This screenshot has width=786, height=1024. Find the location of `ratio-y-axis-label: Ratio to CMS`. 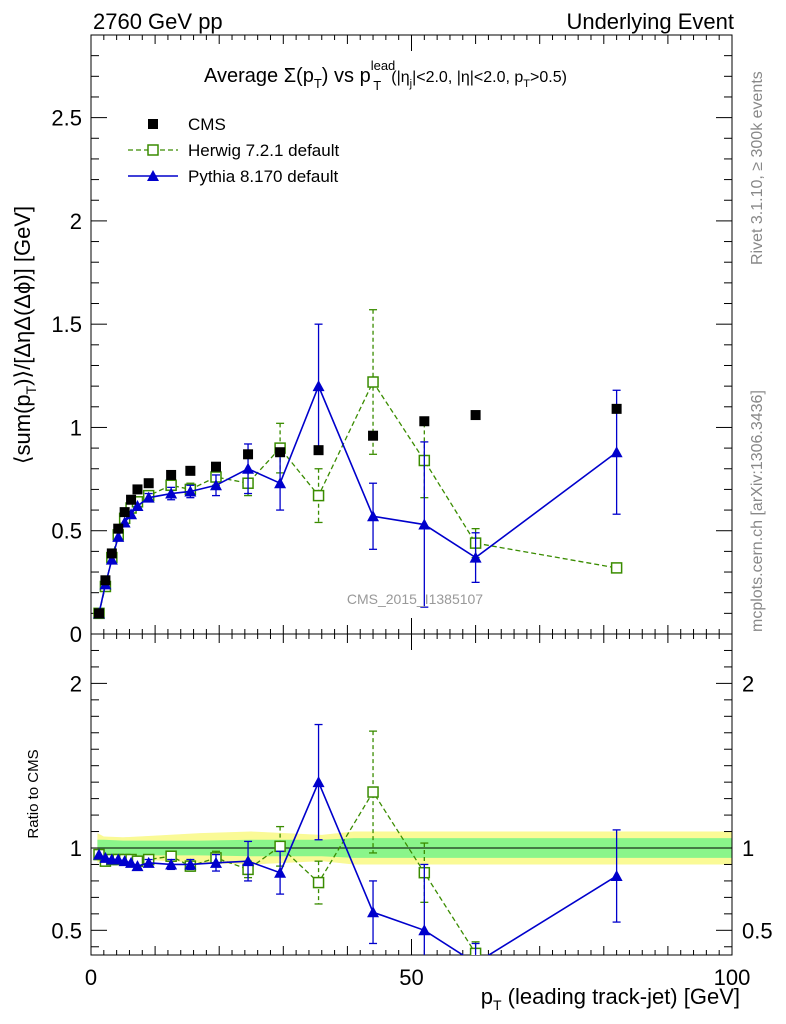

ratio-y-axis-label: Ratio to CMS is located at coordinates (33, 793).